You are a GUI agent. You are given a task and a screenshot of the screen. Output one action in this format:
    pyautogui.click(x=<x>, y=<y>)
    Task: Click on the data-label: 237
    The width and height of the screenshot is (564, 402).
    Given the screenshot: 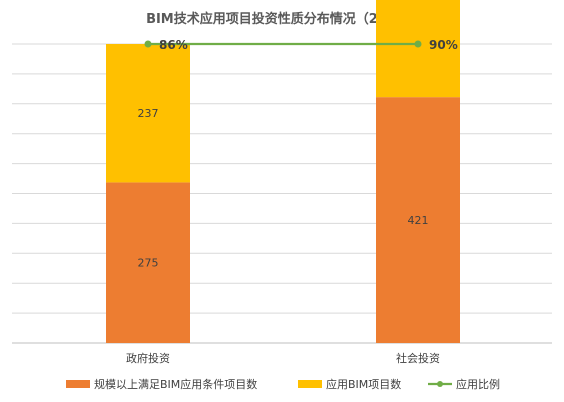 What is the action you would take?
    pyautogui.click(x=148, y=113)
    